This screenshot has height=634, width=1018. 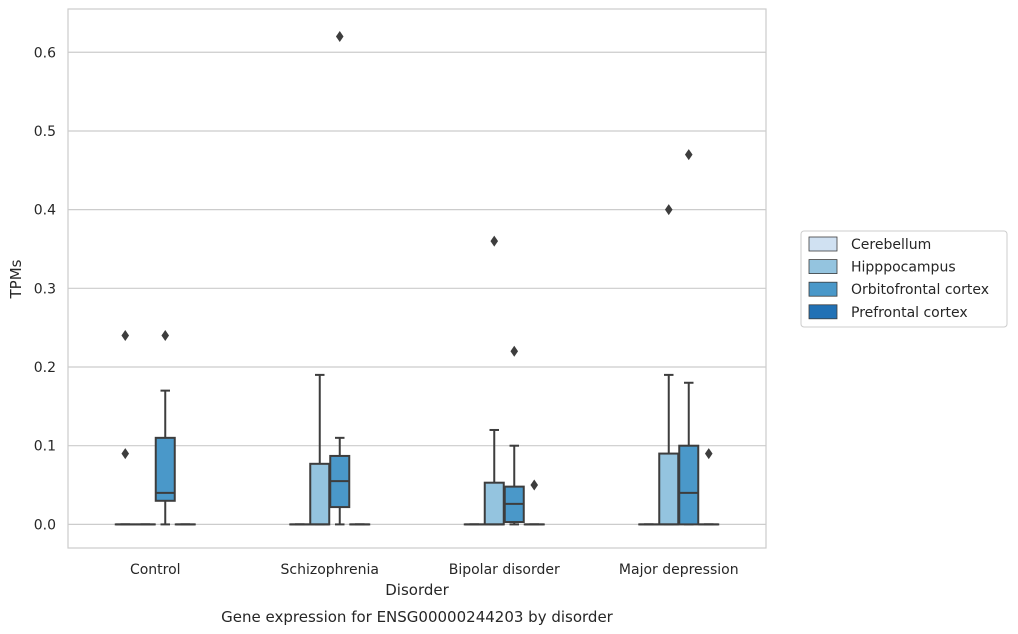 What do you see at coordinates (903, 268) in the screenshot?
I see `legend-label: Hipppocampus` at bounding box center [903, 268].